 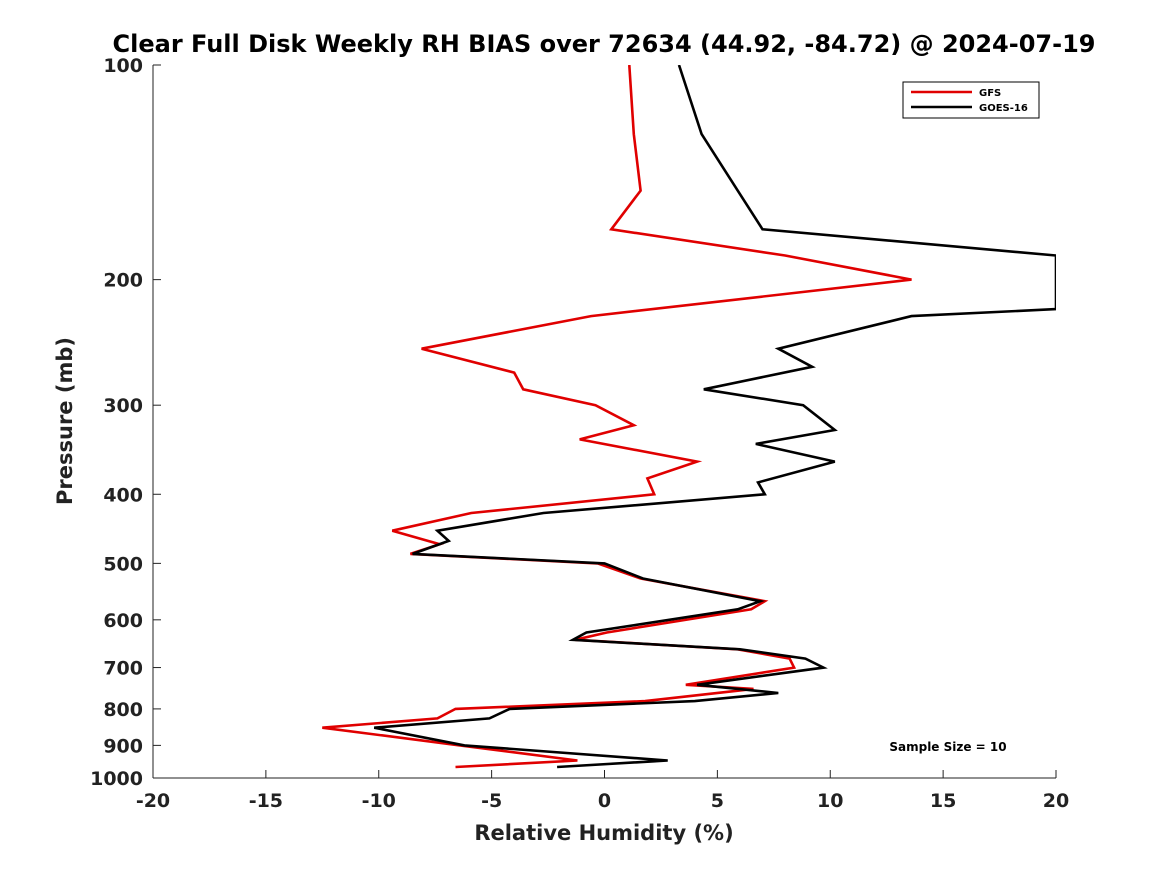 I want to click on y-tick-label: 100, so click(x=123, y=66).